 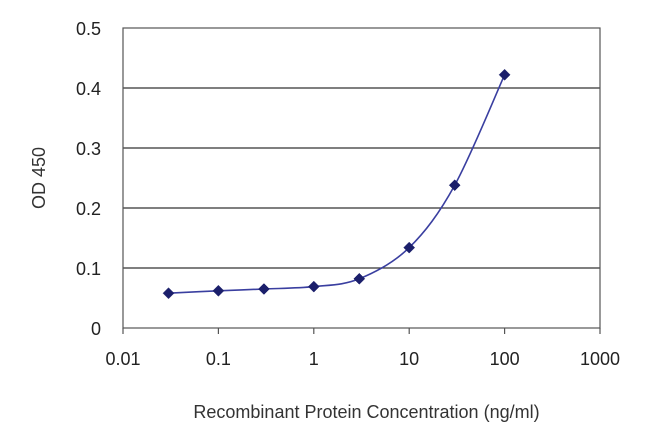 I want to click on x-tick-label: 0.01, so click(x=122, y=359).